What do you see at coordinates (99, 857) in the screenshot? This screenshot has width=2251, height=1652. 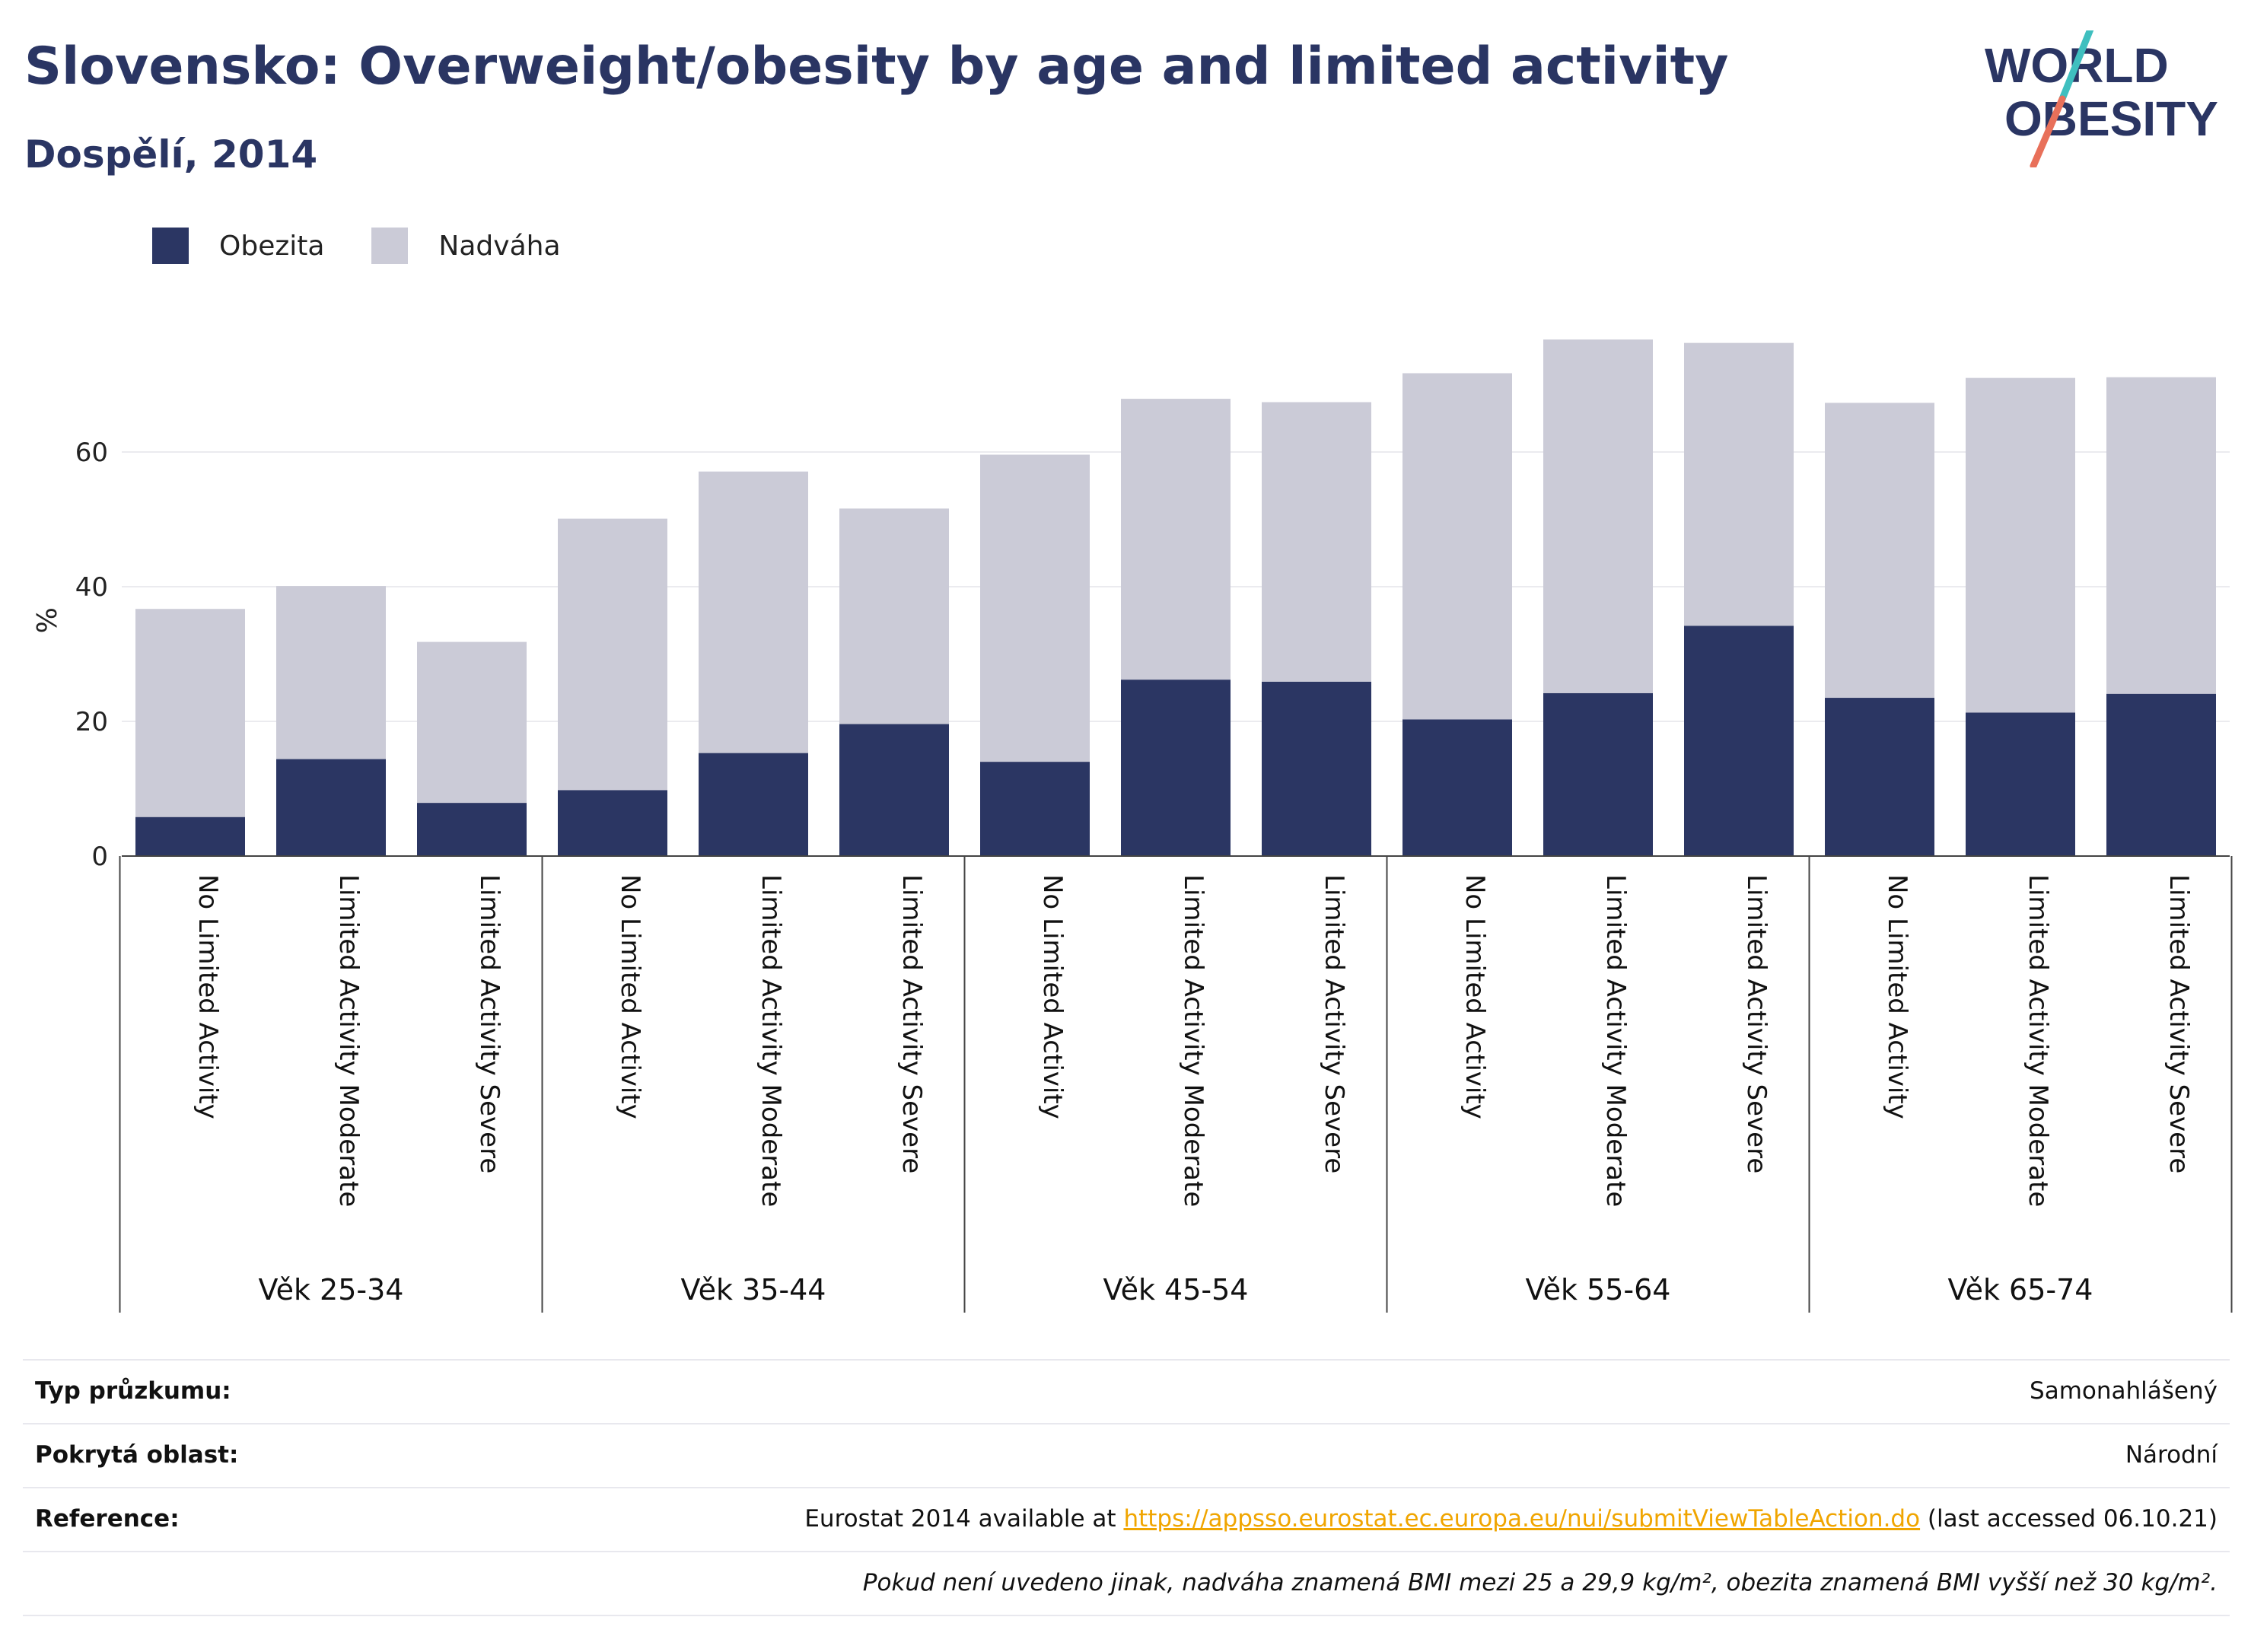 I see `y-tick-label: 0` at bounding box center [99, 857].